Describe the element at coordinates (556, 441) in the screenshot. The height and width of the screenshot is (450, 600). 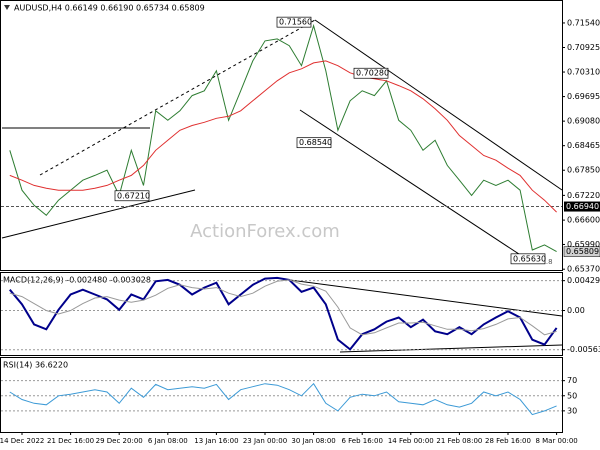
I see `x-tick-label: 8 Mar 00:00` at that location.